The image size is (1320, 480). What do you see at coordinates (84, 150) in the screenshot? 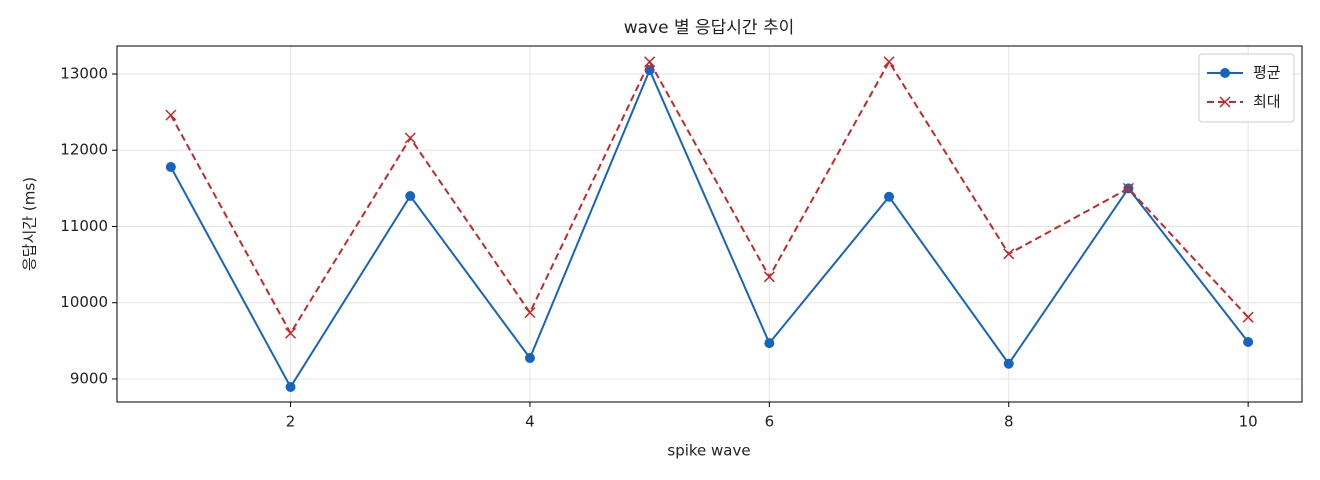
I see `y-tick-label: 12000` at bounding box center [84, 150].